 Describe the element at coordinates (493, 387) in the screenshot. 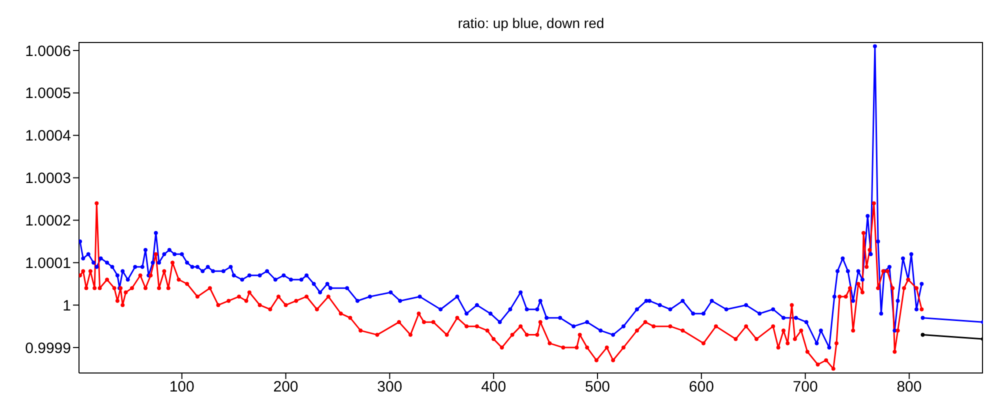

I see `x-tick-label: 400` at that location.